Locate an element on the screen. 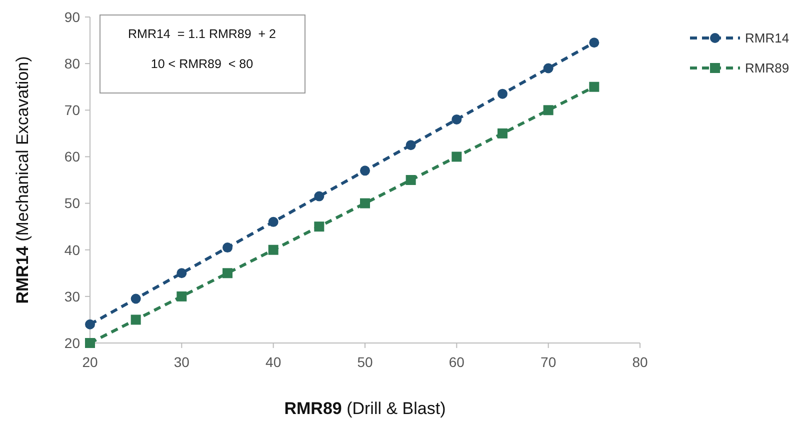  x-tick-label: 70 is located at coordinates (548, 362).